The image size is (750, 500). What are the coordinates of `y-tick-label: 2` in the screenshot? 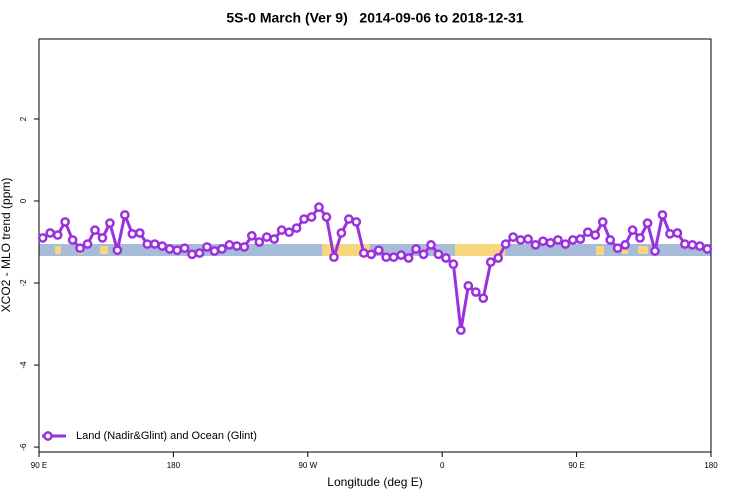 It's located at (23, 118).